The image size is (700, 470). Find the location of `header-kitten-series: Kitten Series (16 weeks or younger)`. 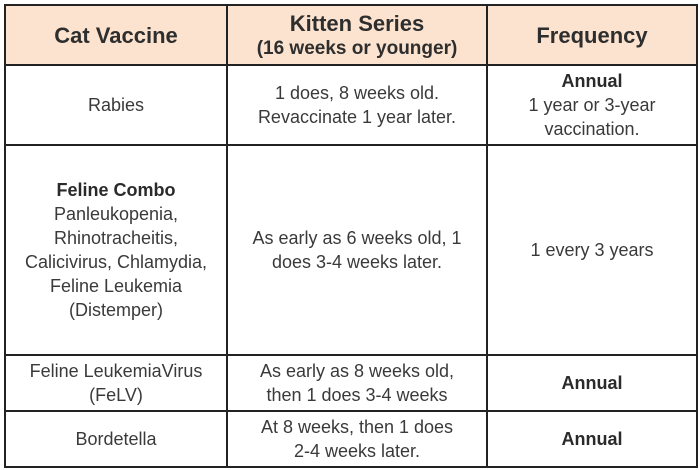

header-kitten-series: Kitten Series (16 weeks or younger) is located at coordinates (357, 35).